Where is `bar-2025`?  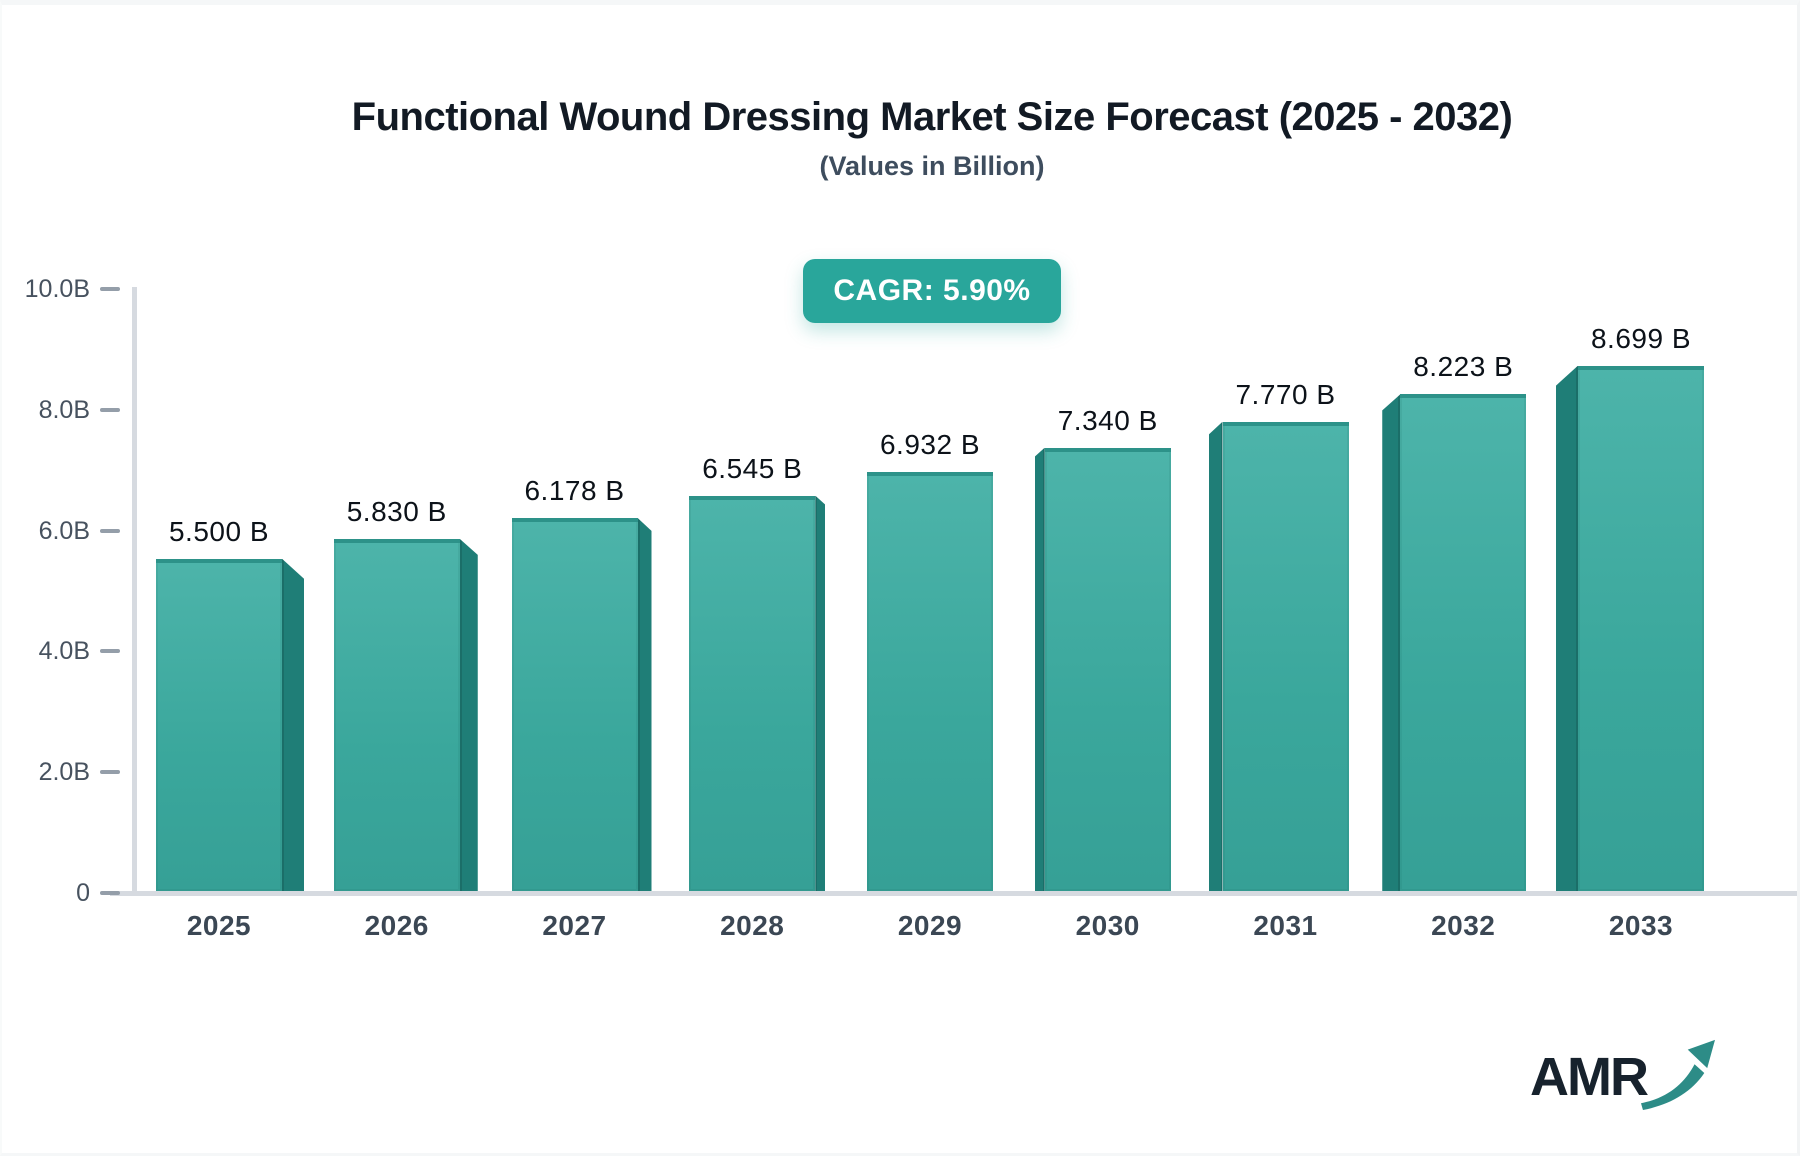
bar-2025 is located at coordinates (219, 724).